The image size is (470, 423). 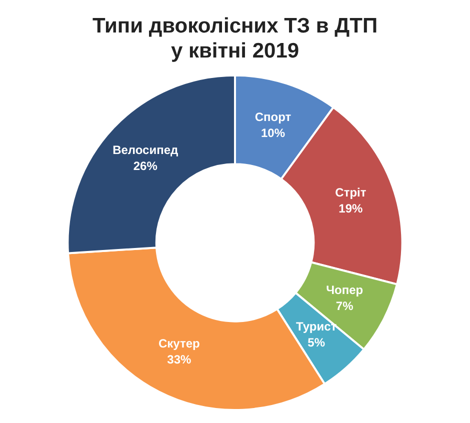 I want to click on data-label: 10%, so click(x=273, y=133).